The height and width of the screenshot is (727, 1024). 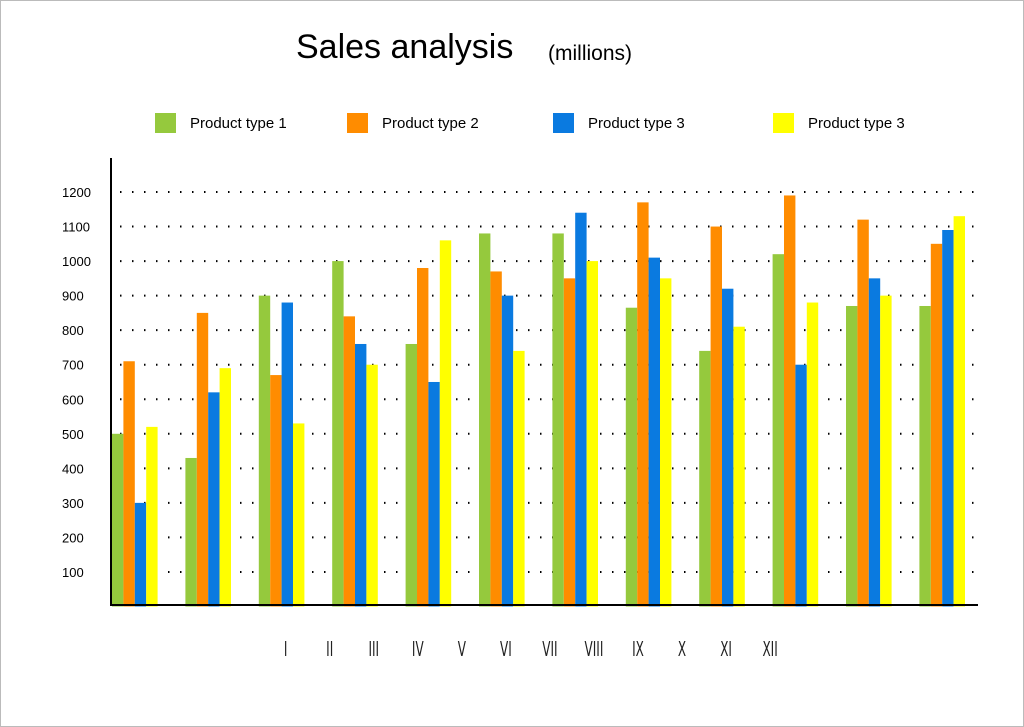 I want to click on x-tick-label: I, so click(x=286, y=649).